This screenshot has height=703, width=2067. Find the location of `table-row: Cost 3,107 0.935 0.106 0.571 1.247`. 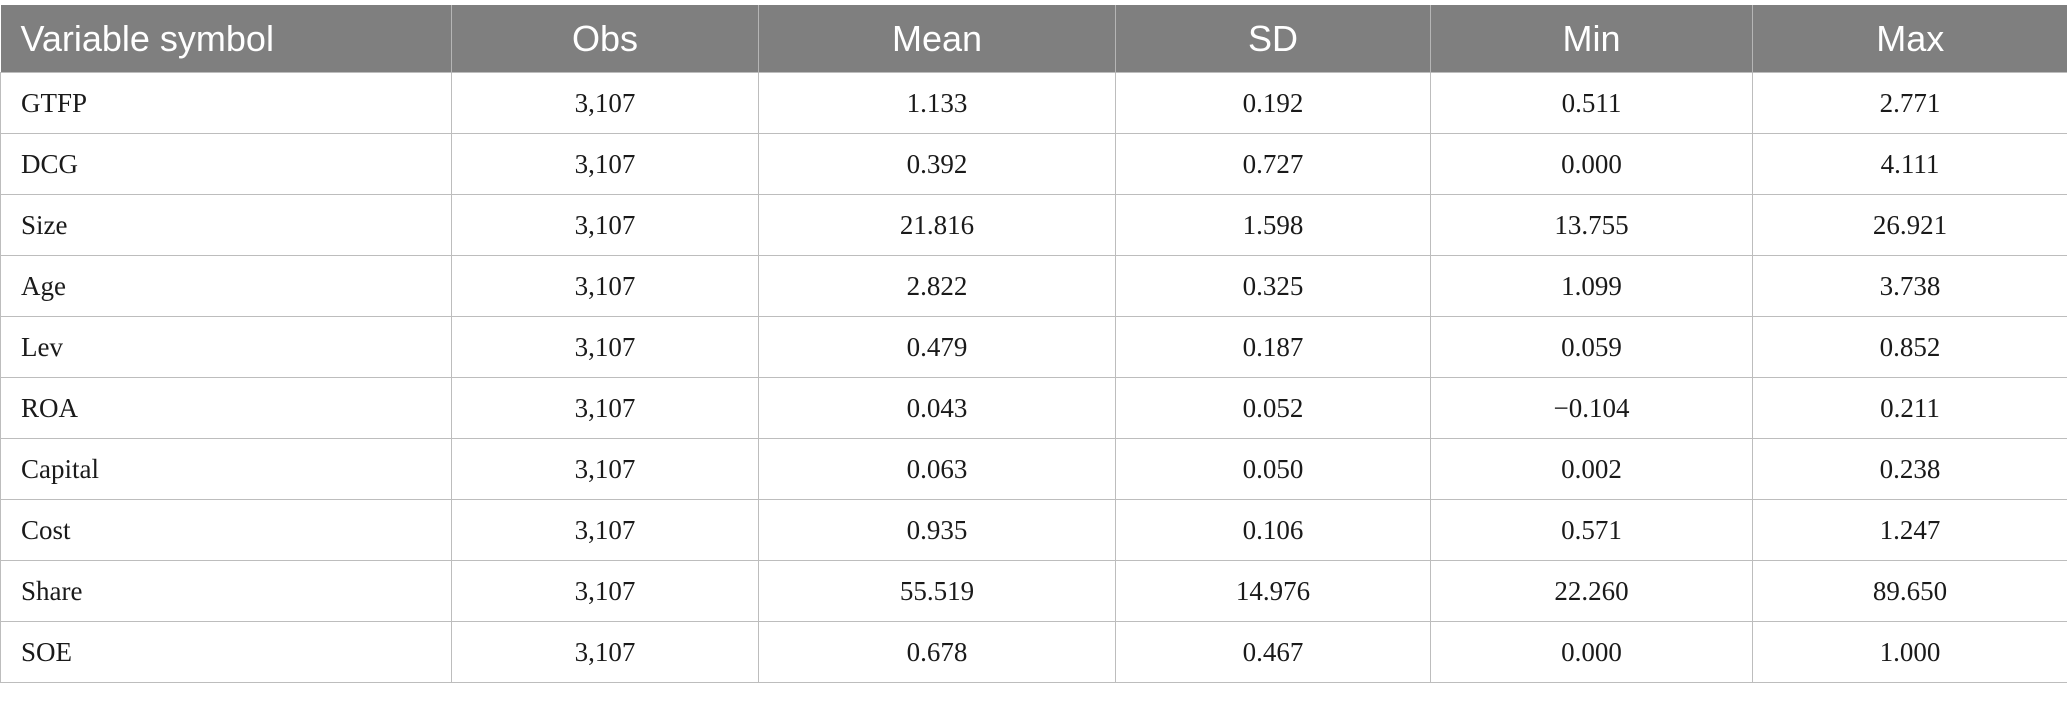

table-row: Cost 3,107 0.935 0.106 0.571 1.247 is located at coordinates (1033, 530).